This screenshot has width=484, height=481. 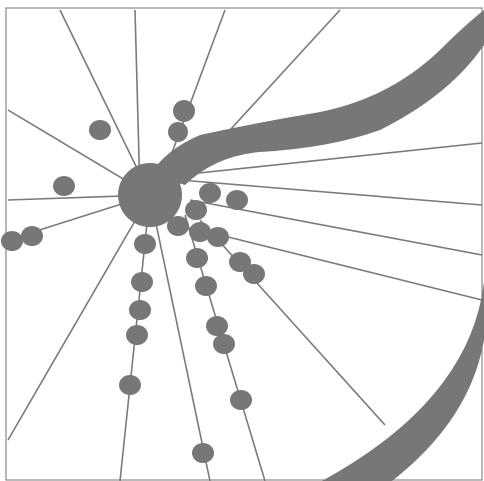 I want to click on hub, so click(x=150, y=195).